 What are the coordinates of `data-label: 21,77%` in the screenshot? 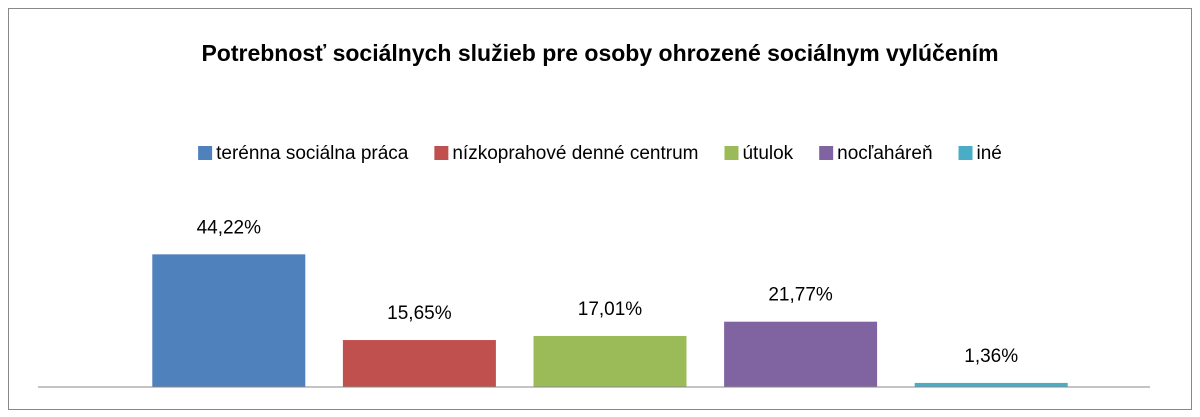 It's located at (800, 295).